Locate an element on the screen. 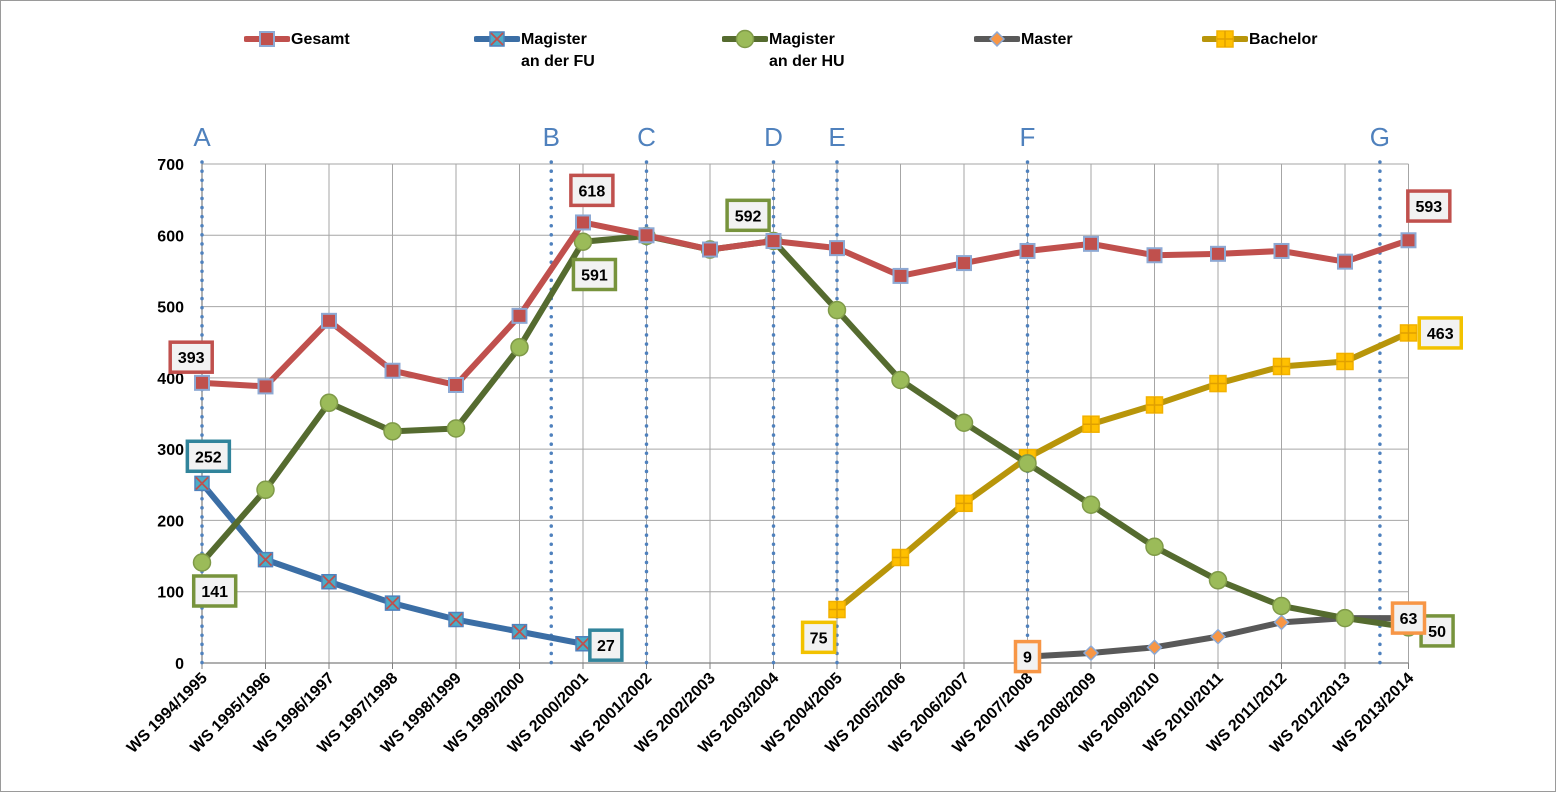 This screenshot has width=1556, height=792. data-label-gesamt: 618 is located at coordinates (592, 190).